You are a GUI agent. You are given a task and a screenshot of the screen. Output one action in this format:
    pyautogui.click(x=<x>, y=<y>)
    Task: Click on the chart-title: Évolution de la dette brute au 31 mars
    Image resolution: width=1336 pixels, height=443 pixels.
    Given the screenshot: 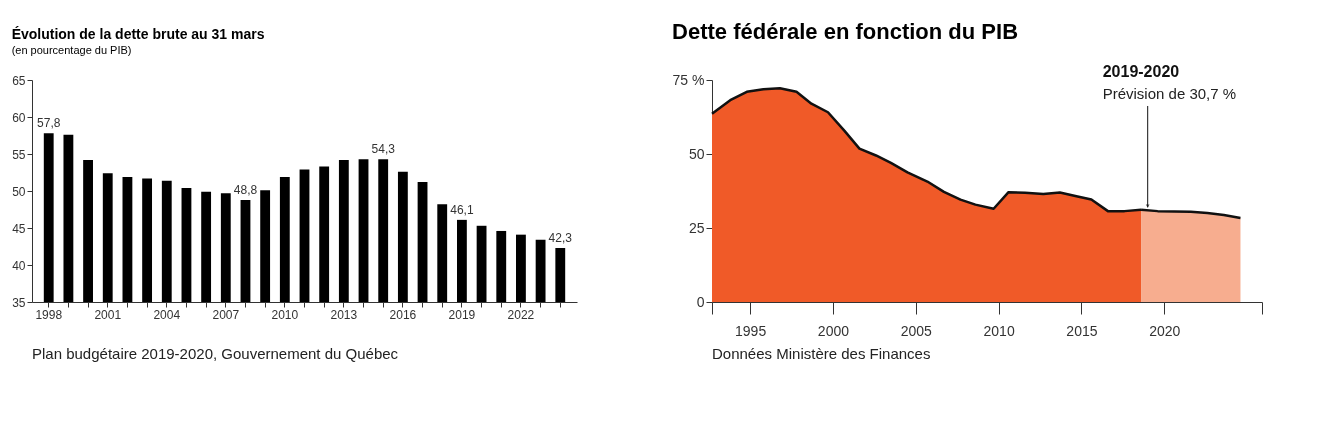 What is the action you would take?
    pyautogui.click(x=138, y=34)
    